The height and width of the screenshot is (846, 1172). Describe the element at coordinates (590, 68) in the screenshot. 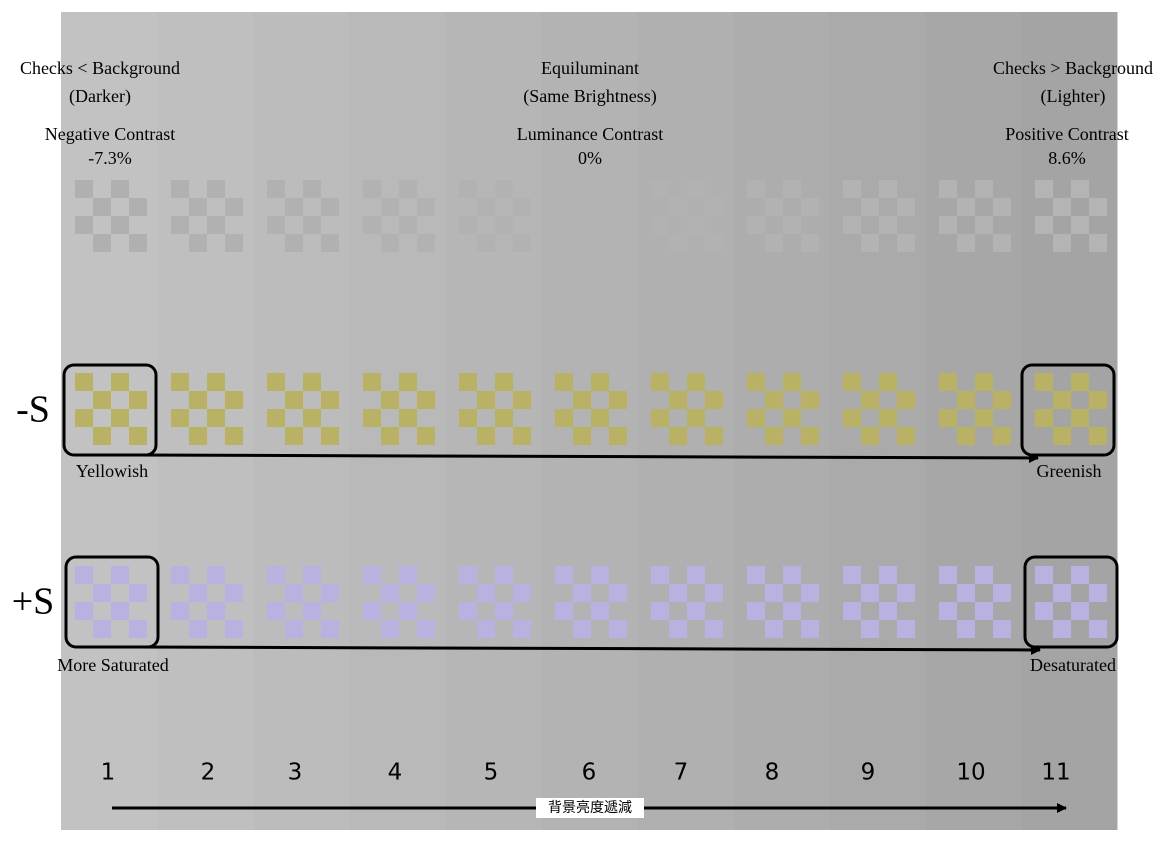

I see `header-title: Equiluminant` at that location.